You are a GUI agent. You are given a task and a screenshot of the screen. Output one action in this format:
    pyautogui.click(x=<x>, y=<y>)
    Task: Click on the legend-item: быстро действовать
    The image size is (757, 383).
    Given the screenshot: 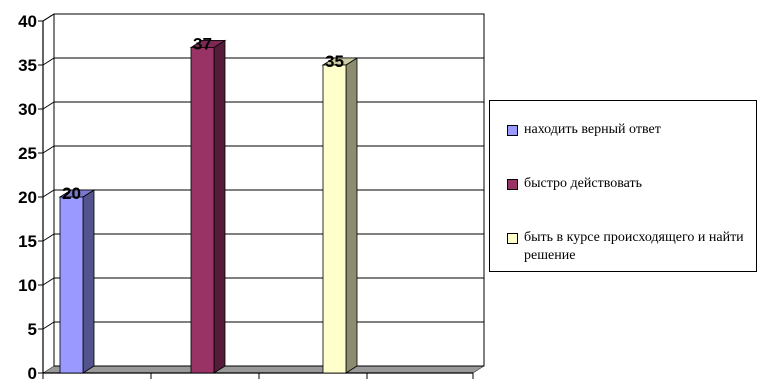 What is the action you would take?
    pyautogui.click(x=632, y=184)
    